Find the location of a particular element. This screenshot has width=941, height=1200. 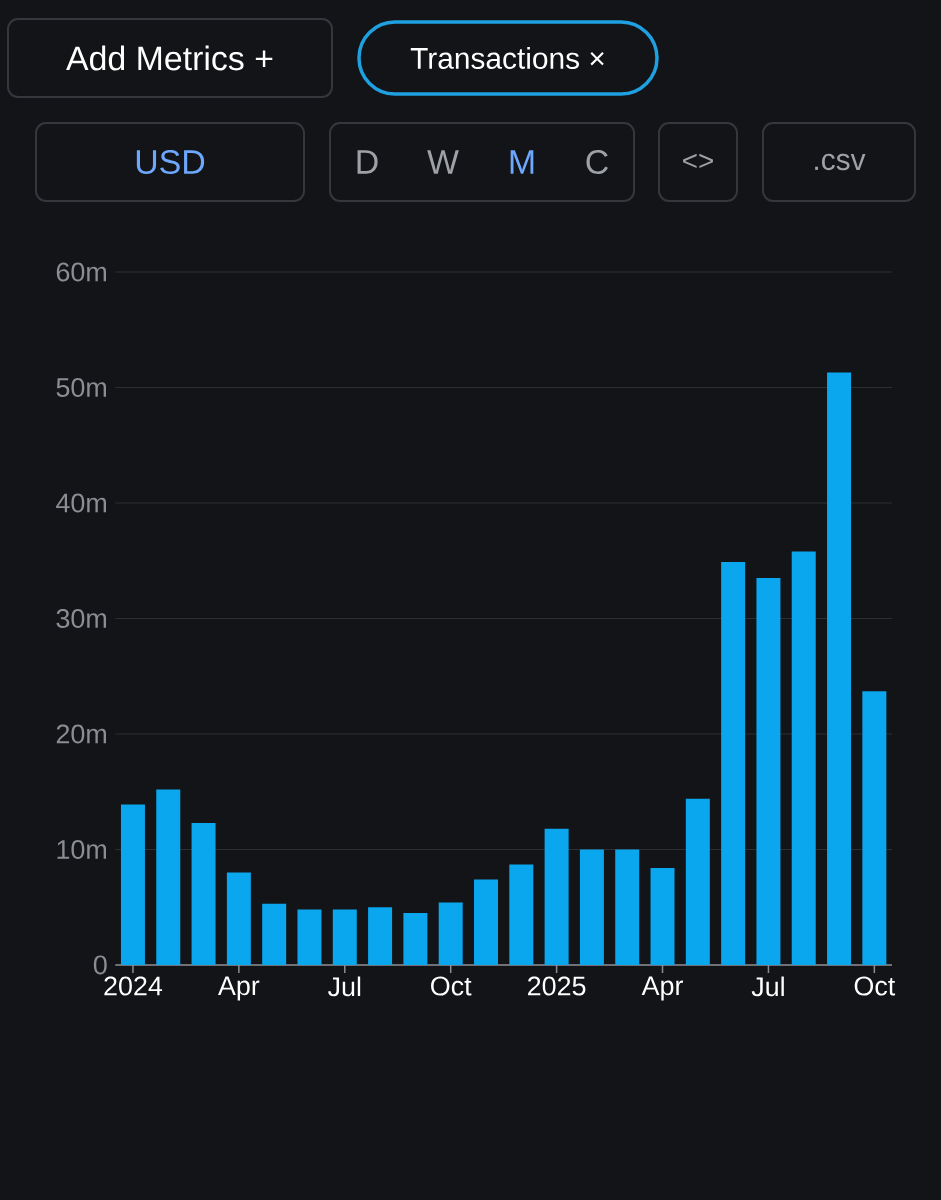

text: C is located at coordinates (597, 162).